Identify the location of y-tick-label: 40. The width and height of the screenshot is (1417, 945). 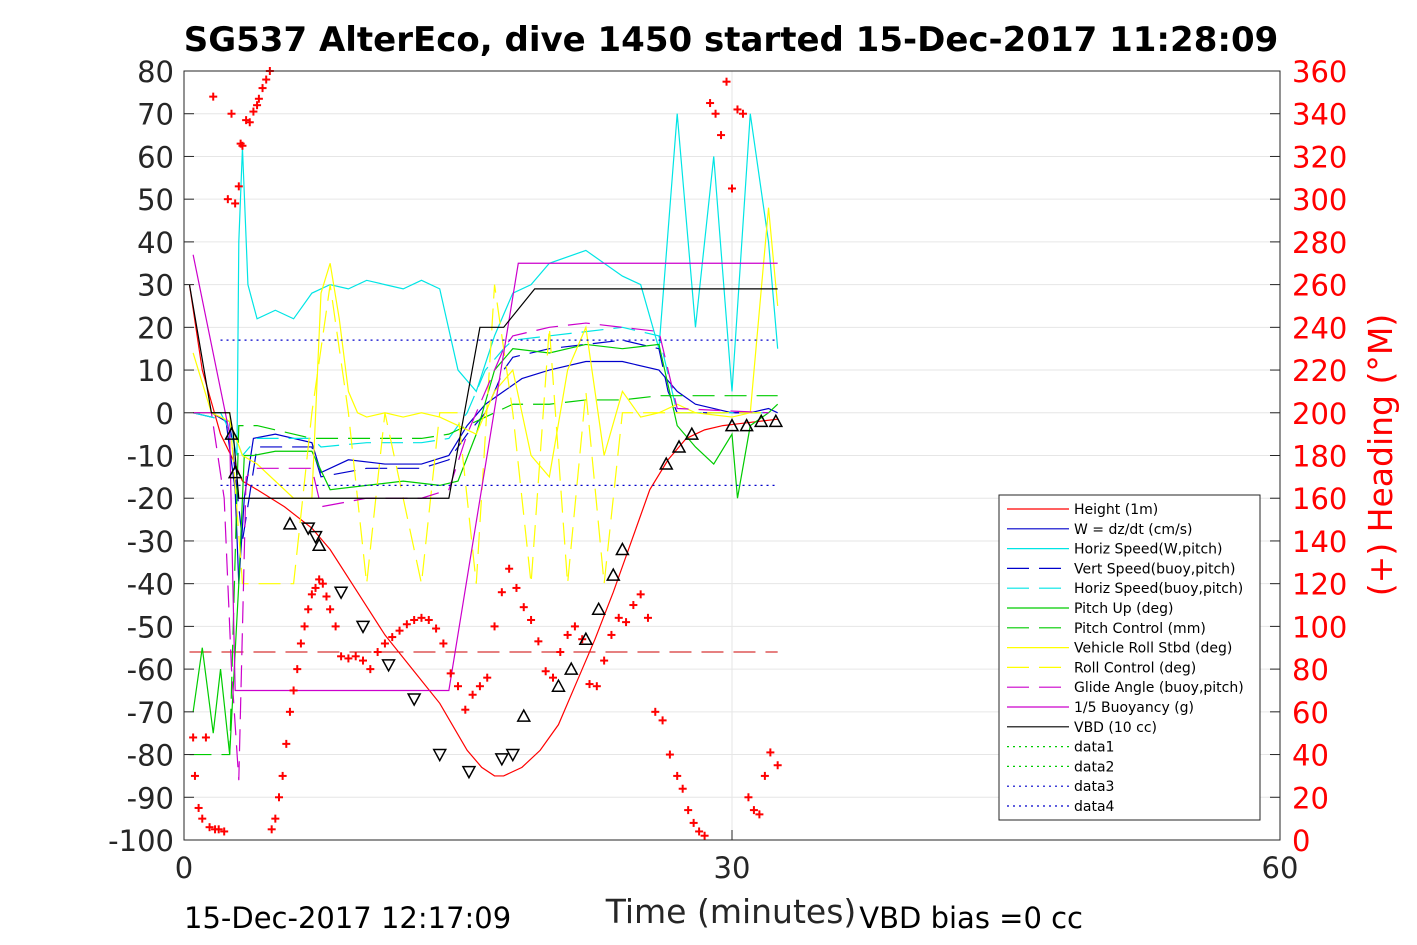
(155, 243).